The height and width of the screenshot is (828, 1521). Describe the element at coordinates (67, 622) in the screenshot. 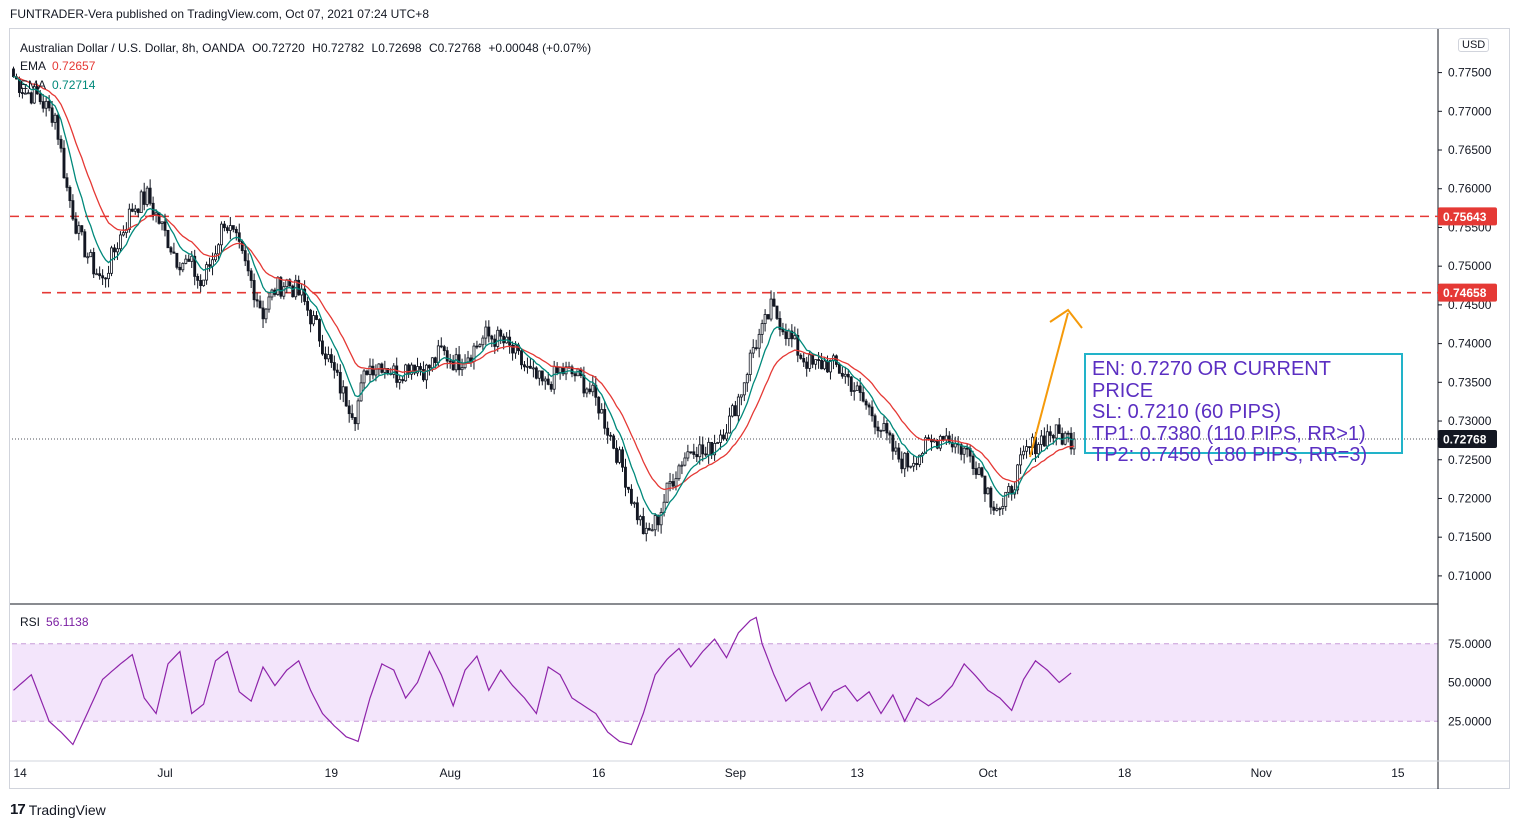

I see `rsi-value: 56.1138` at that location.